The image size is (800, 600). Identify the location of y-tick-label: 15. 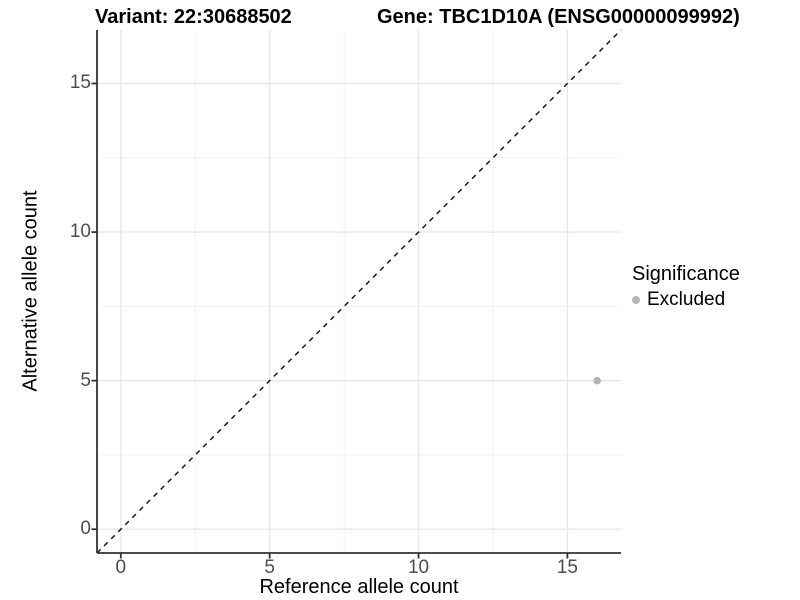
(80, 83).